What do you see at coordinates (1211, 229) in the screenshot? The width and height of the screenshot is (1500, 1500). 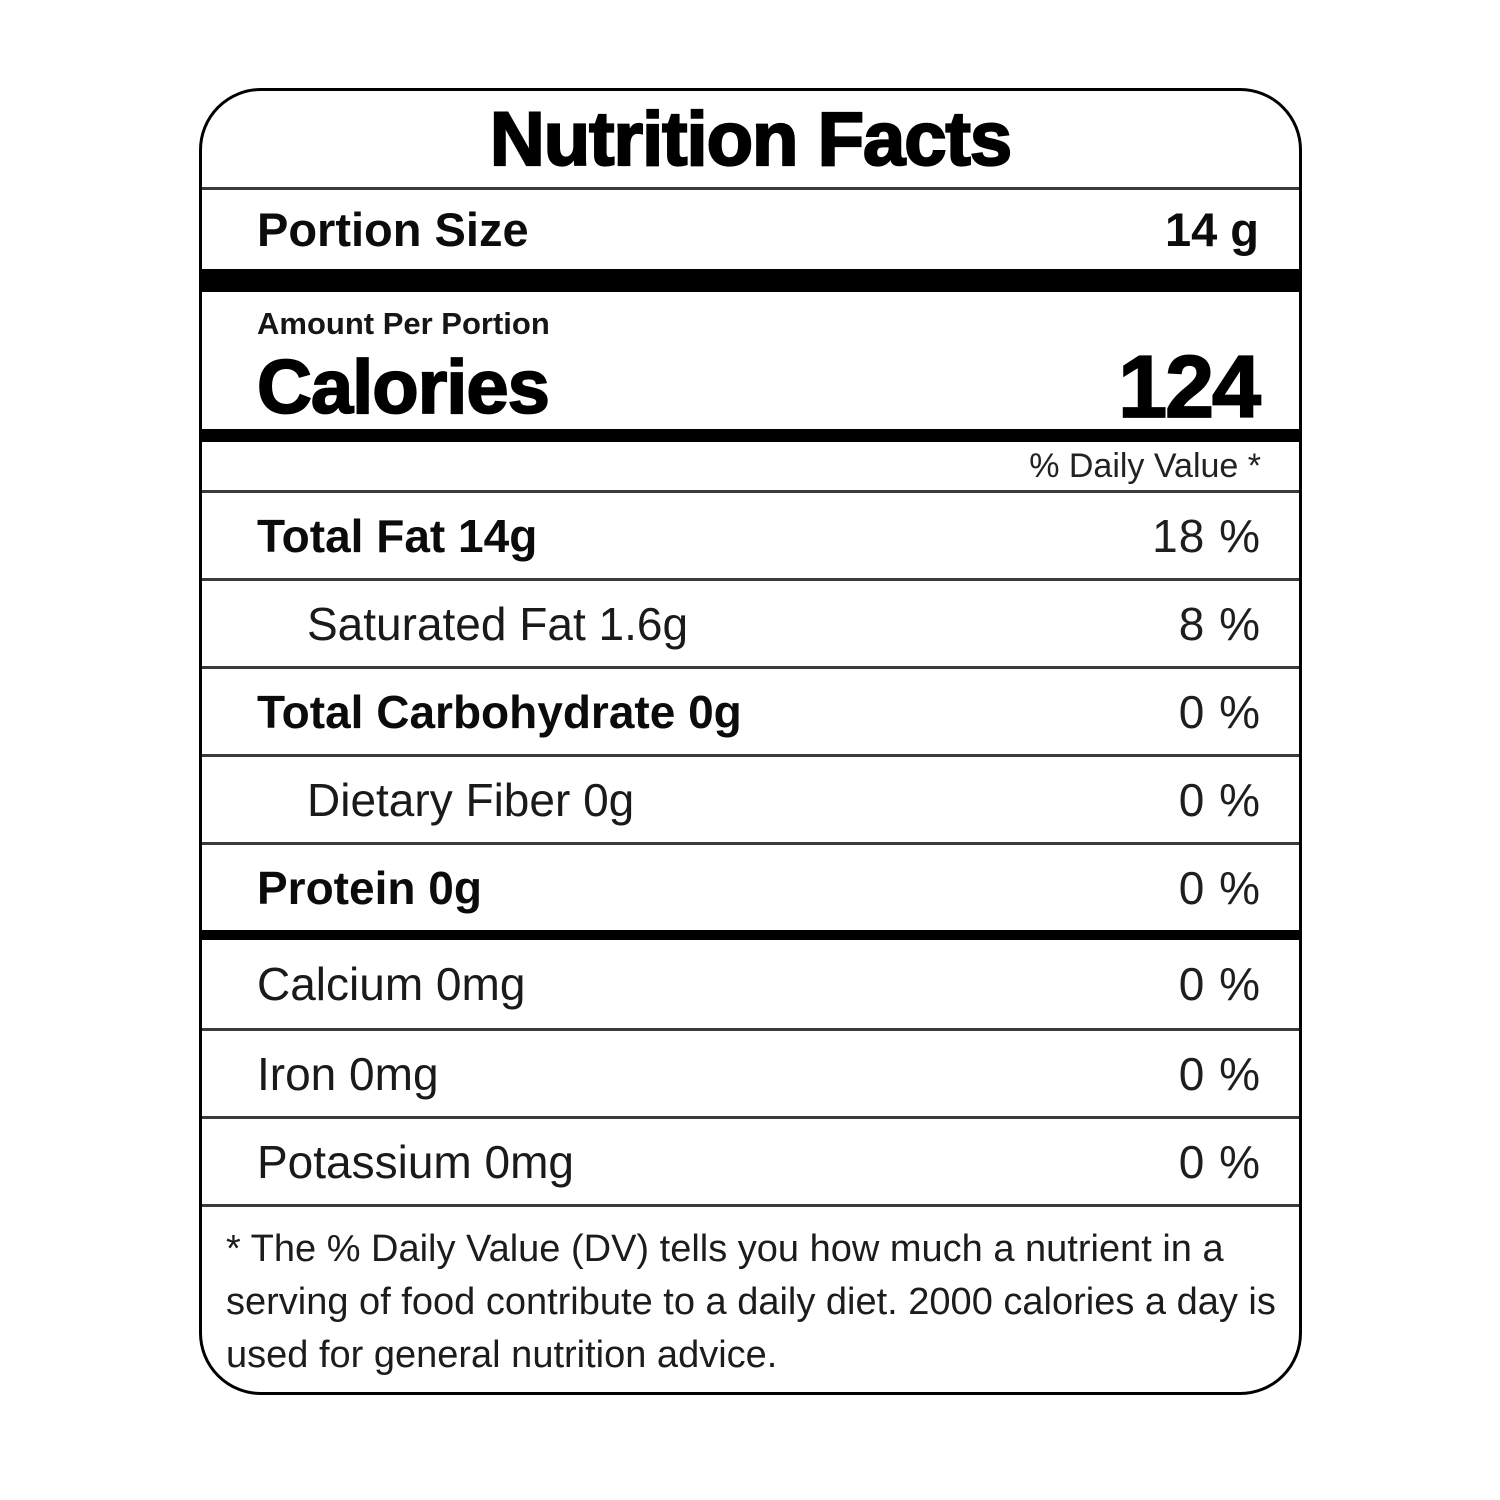 I see `portion-size-value: 14 g` at bounding box center [1211, 229].